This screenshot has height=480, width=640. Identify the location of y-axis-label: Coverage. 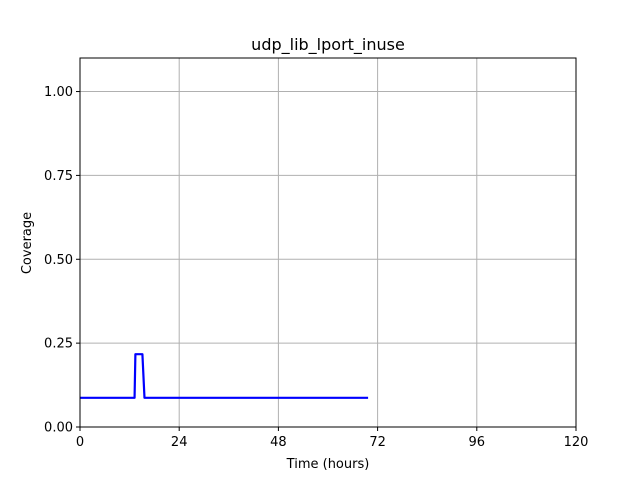
(27, 243).